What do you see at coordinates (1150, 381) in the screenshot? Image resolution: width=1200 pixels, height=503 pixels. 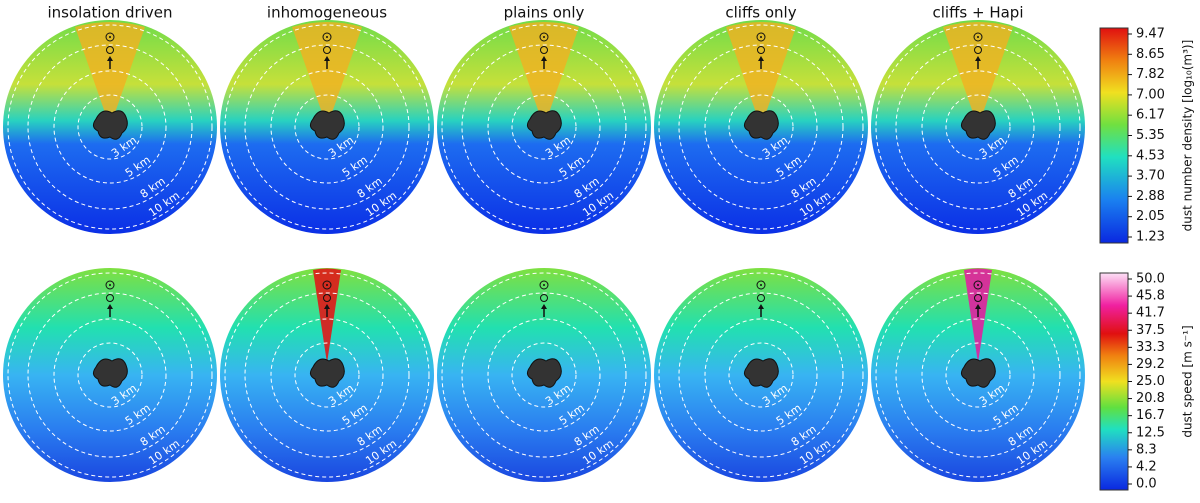 I see `colorbar-tick-label: 25.0` at bounding box center [1150, 381].